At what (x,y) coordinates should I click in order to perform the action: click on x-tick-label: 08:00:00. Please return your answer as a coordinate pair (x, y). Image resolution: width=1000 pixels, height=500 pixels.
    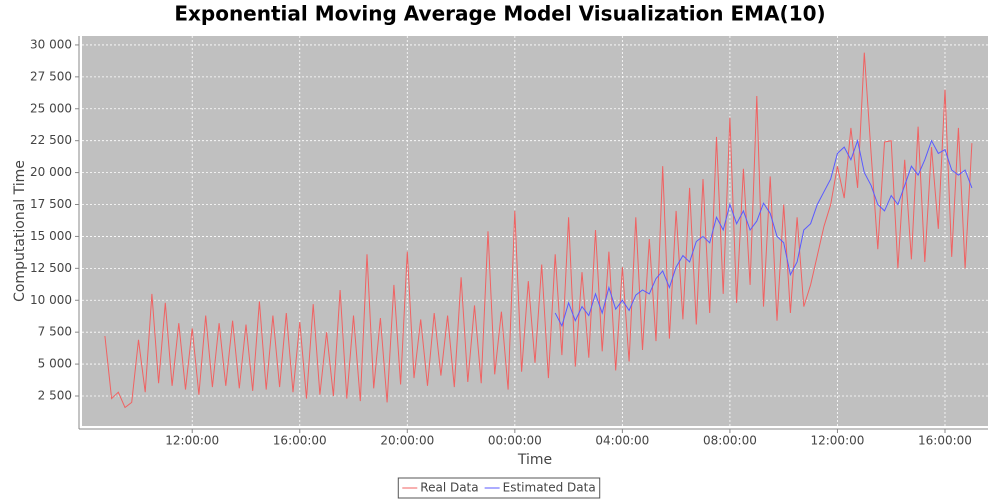
    Looking at the image, I should click on (730, 441).